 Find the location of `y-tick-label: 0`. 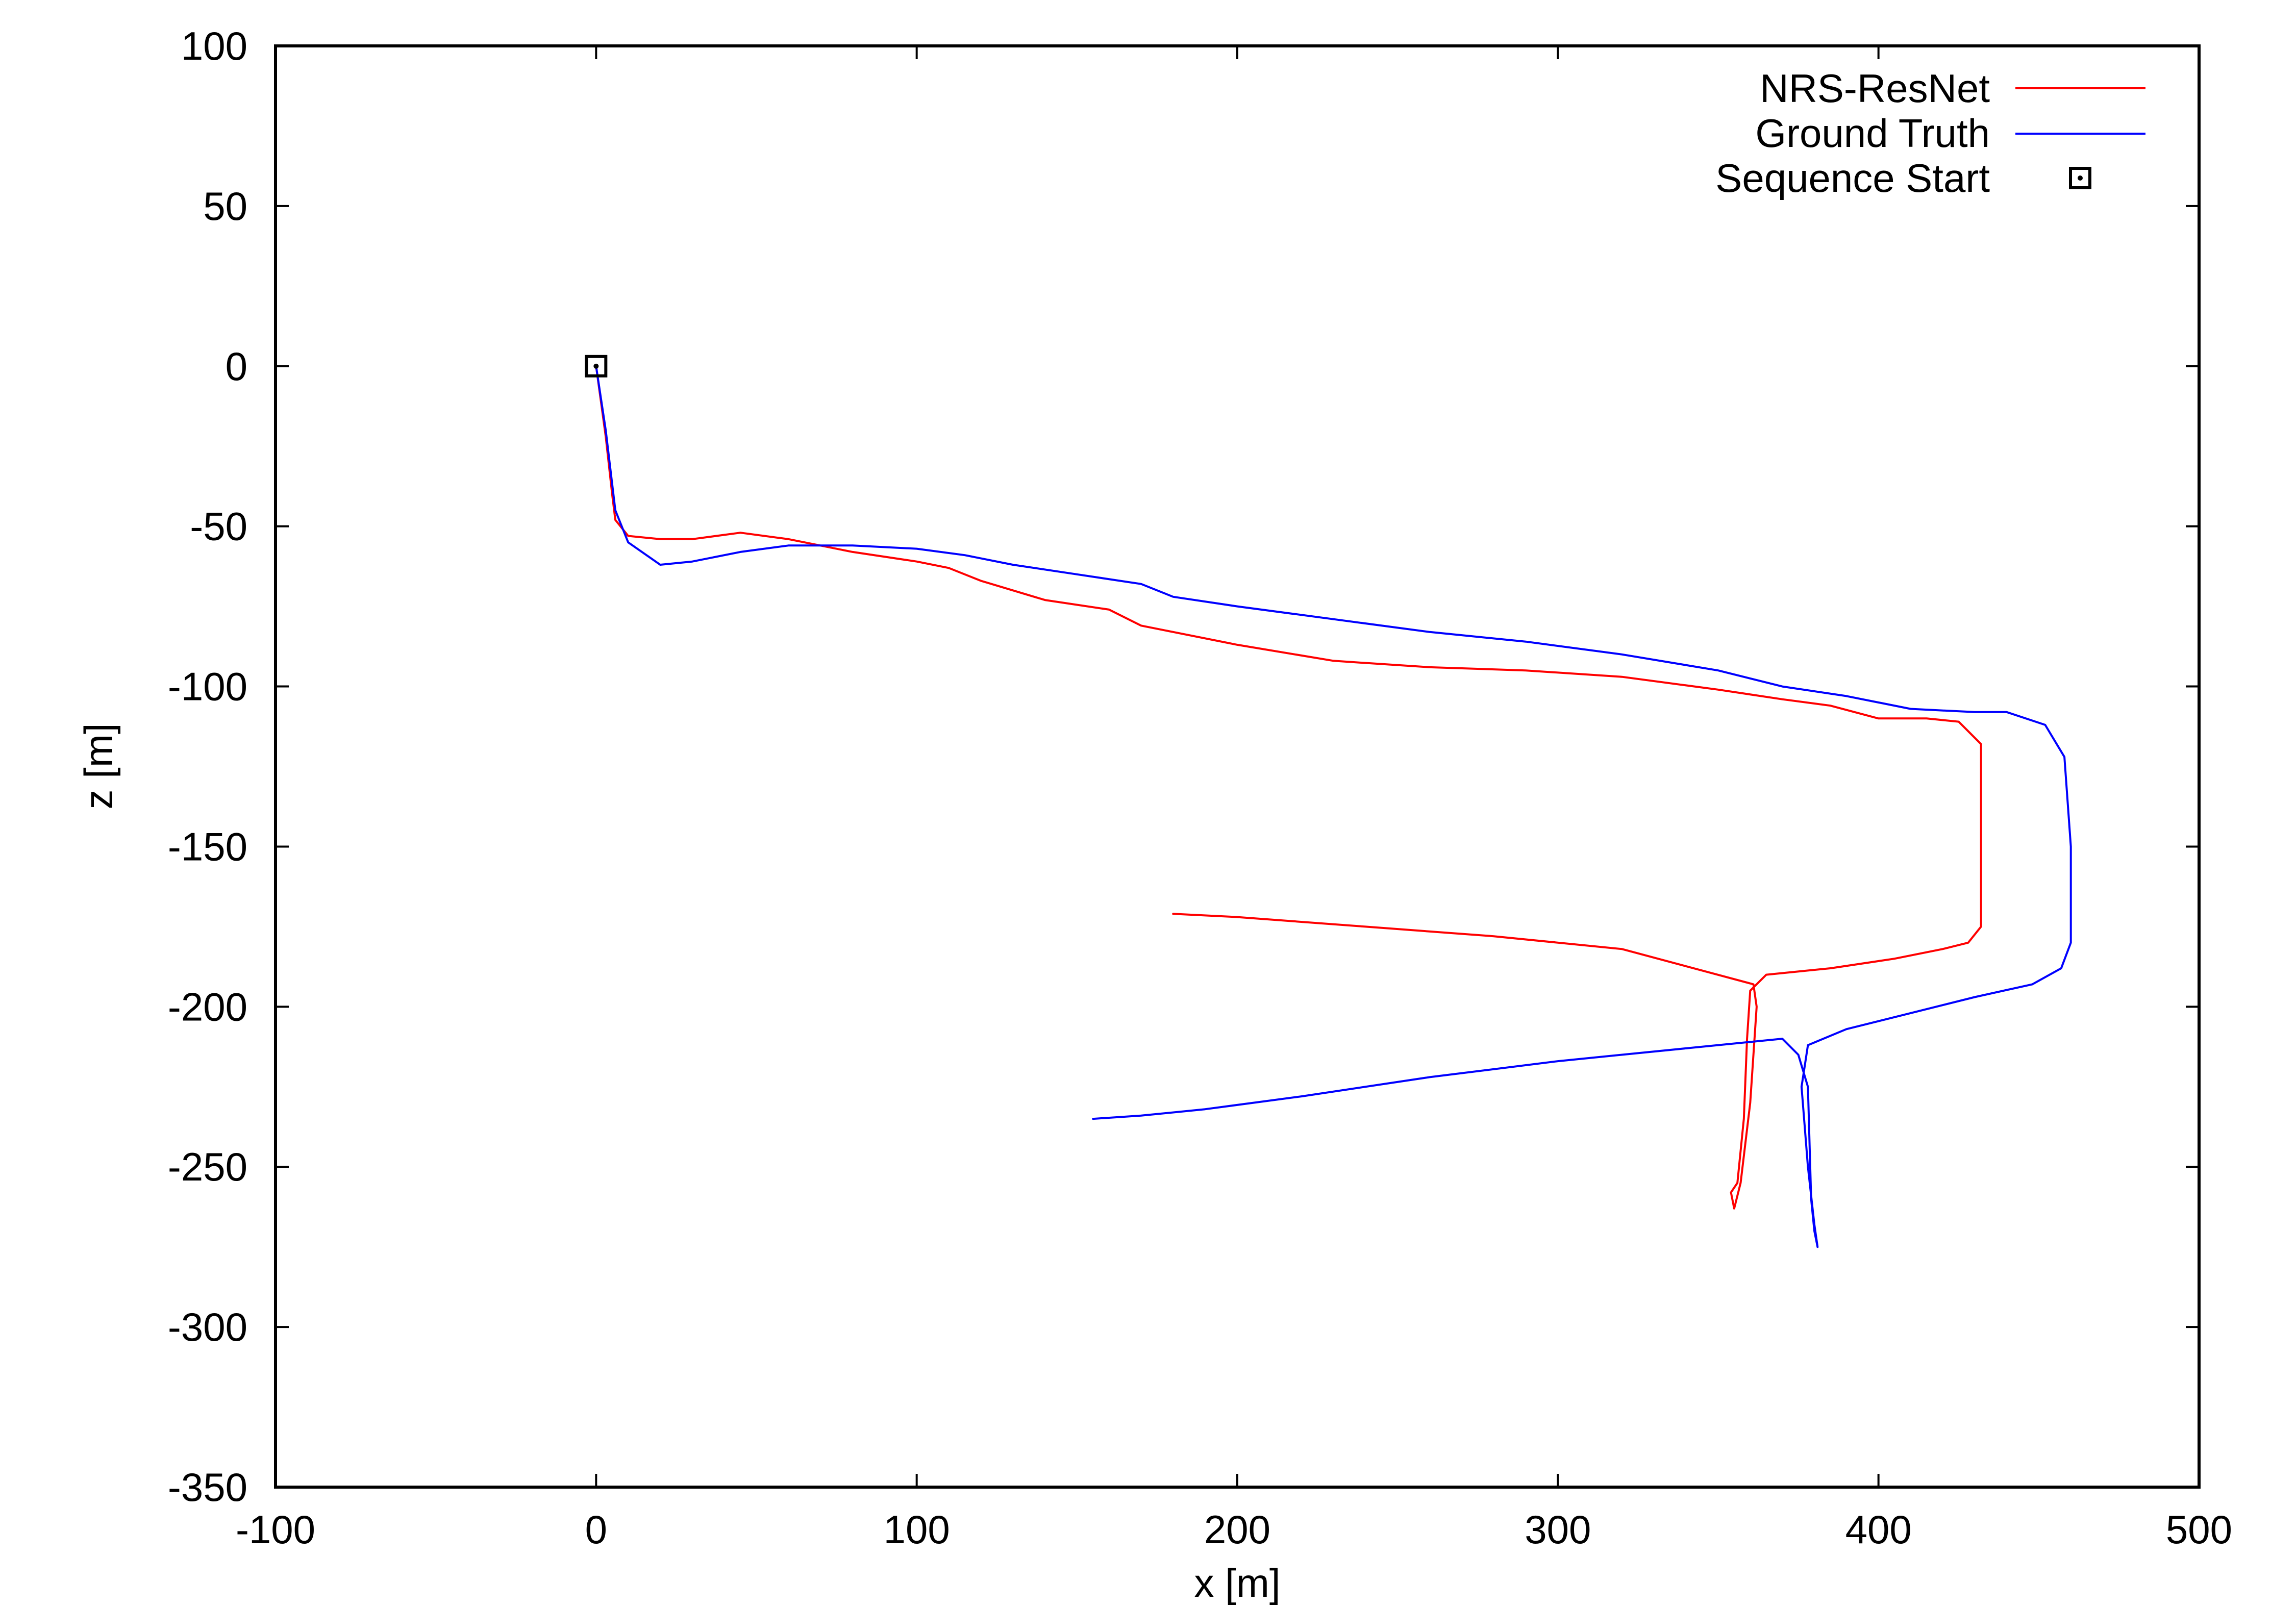

y-tick-label: 0 is located at coordinates (236, 366).